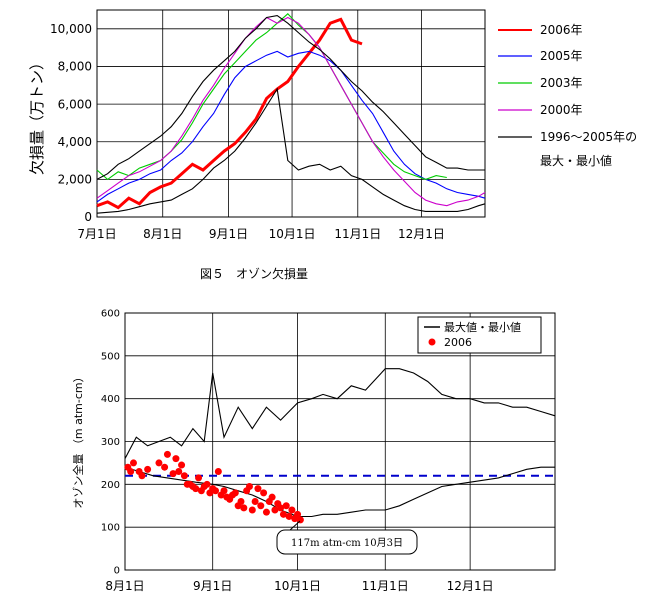 This screenshot has height=597, width=663. Describe the element at coordinates (212, 586) in the screenshot. I see `chart2-x-tick: 9月1日` at that location.